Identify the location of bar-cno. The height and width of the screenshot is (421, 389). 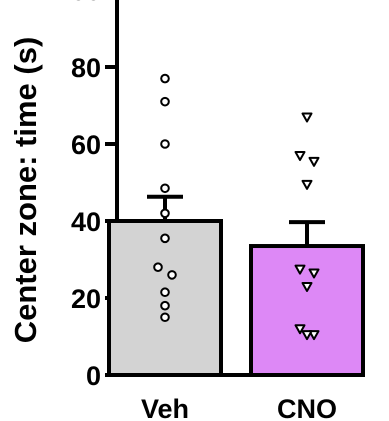
(307, 310).